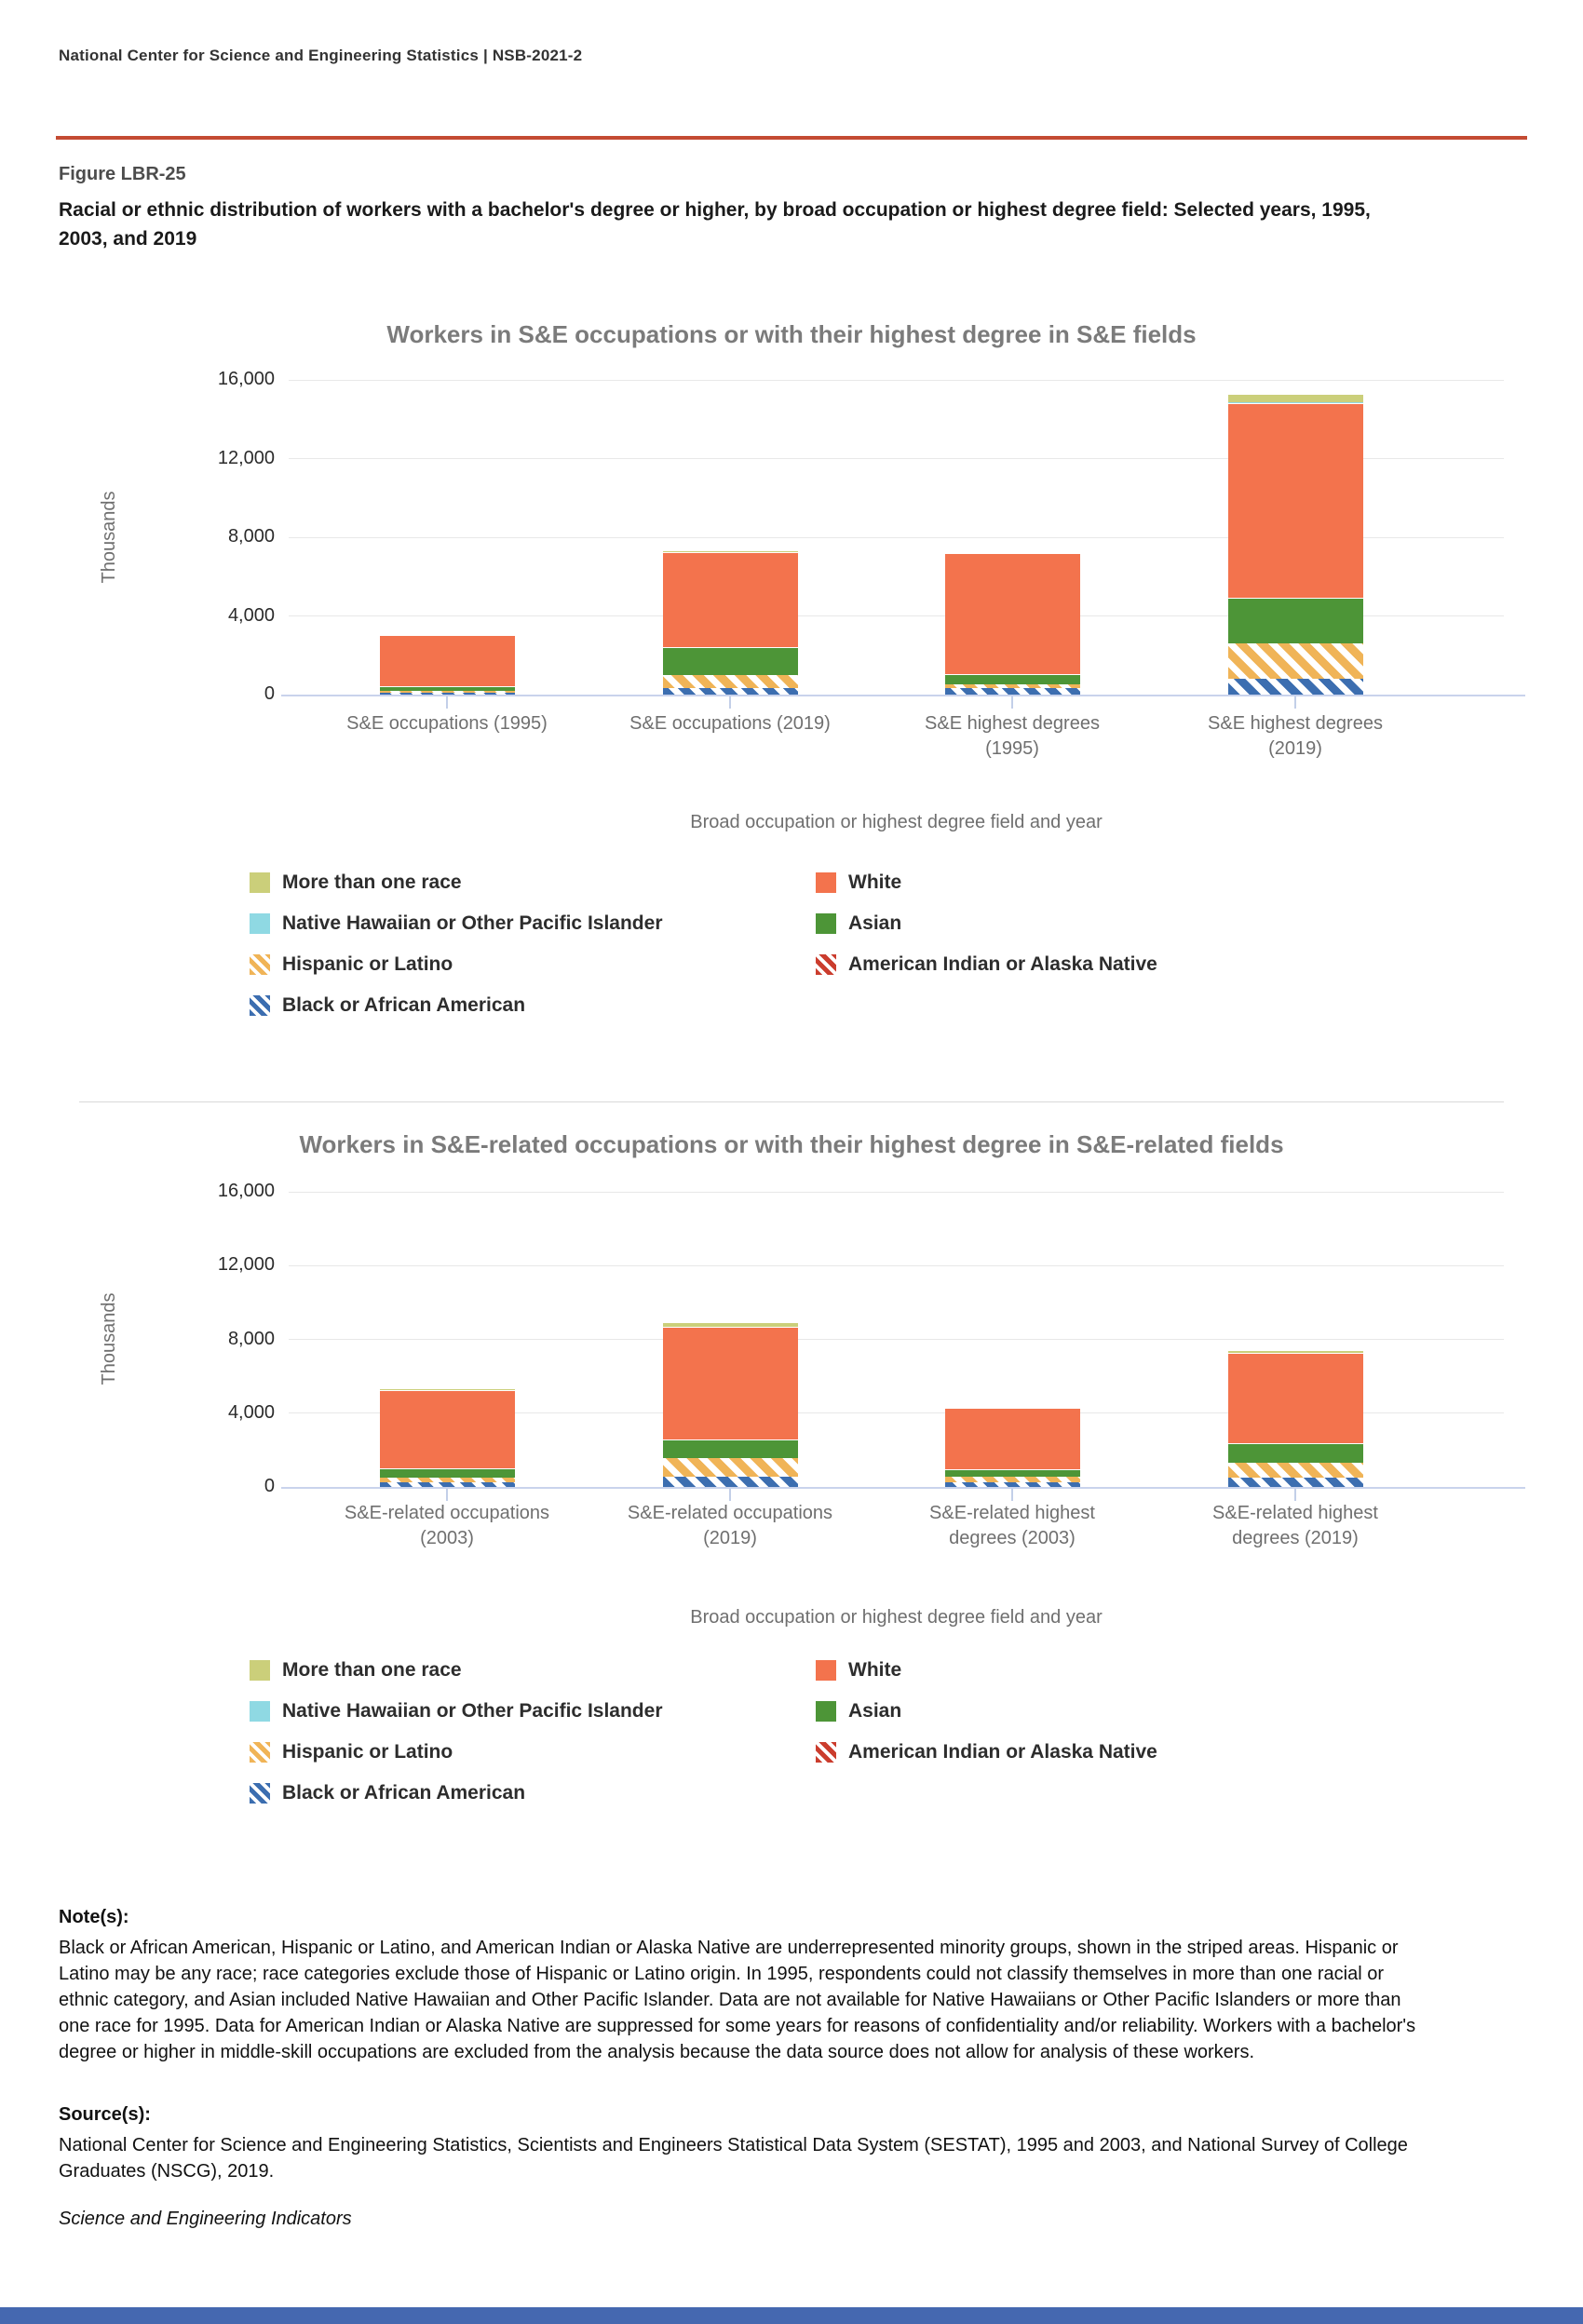 The height and width of the screenshot is (2324, 1583). I want to click on y-tick-label: 8,000, so click(251, 1338).